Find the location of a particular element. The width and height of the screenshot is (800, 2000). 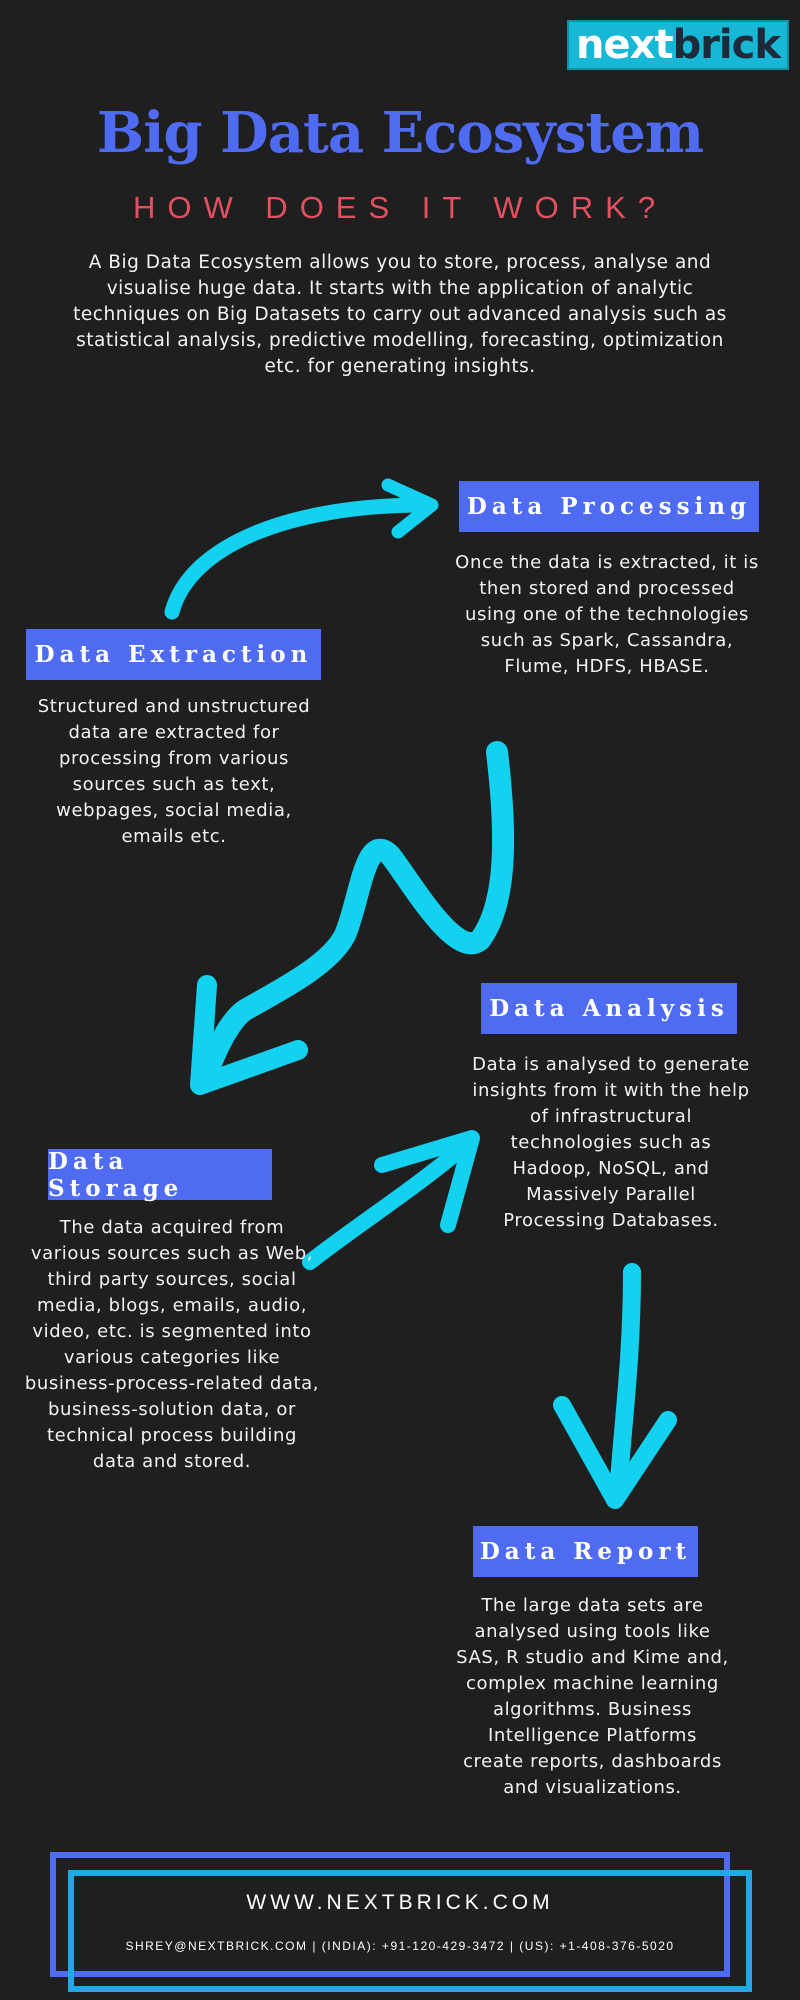

footer-frame-outer is located at coordinates (390, 1914).